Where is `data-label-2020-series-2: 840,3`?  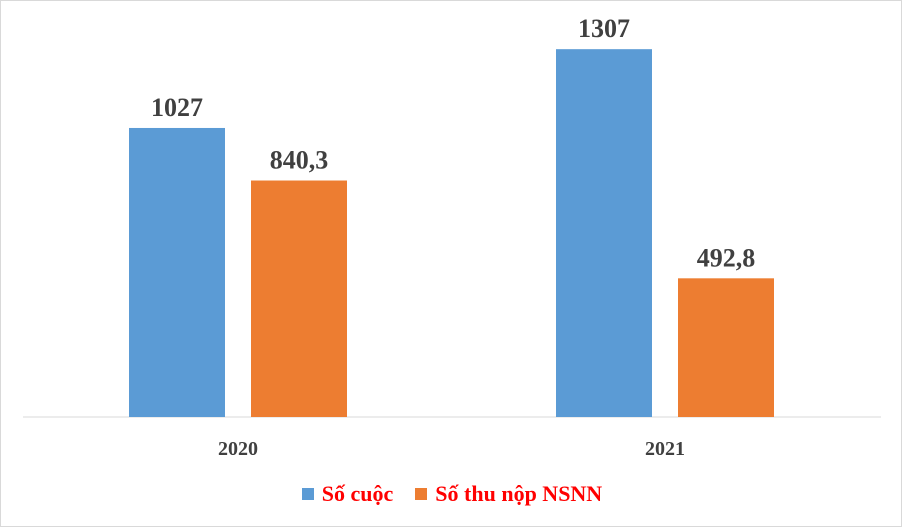 data-label-2020-series-2: 840,3 is located at coordinates (299, 160).